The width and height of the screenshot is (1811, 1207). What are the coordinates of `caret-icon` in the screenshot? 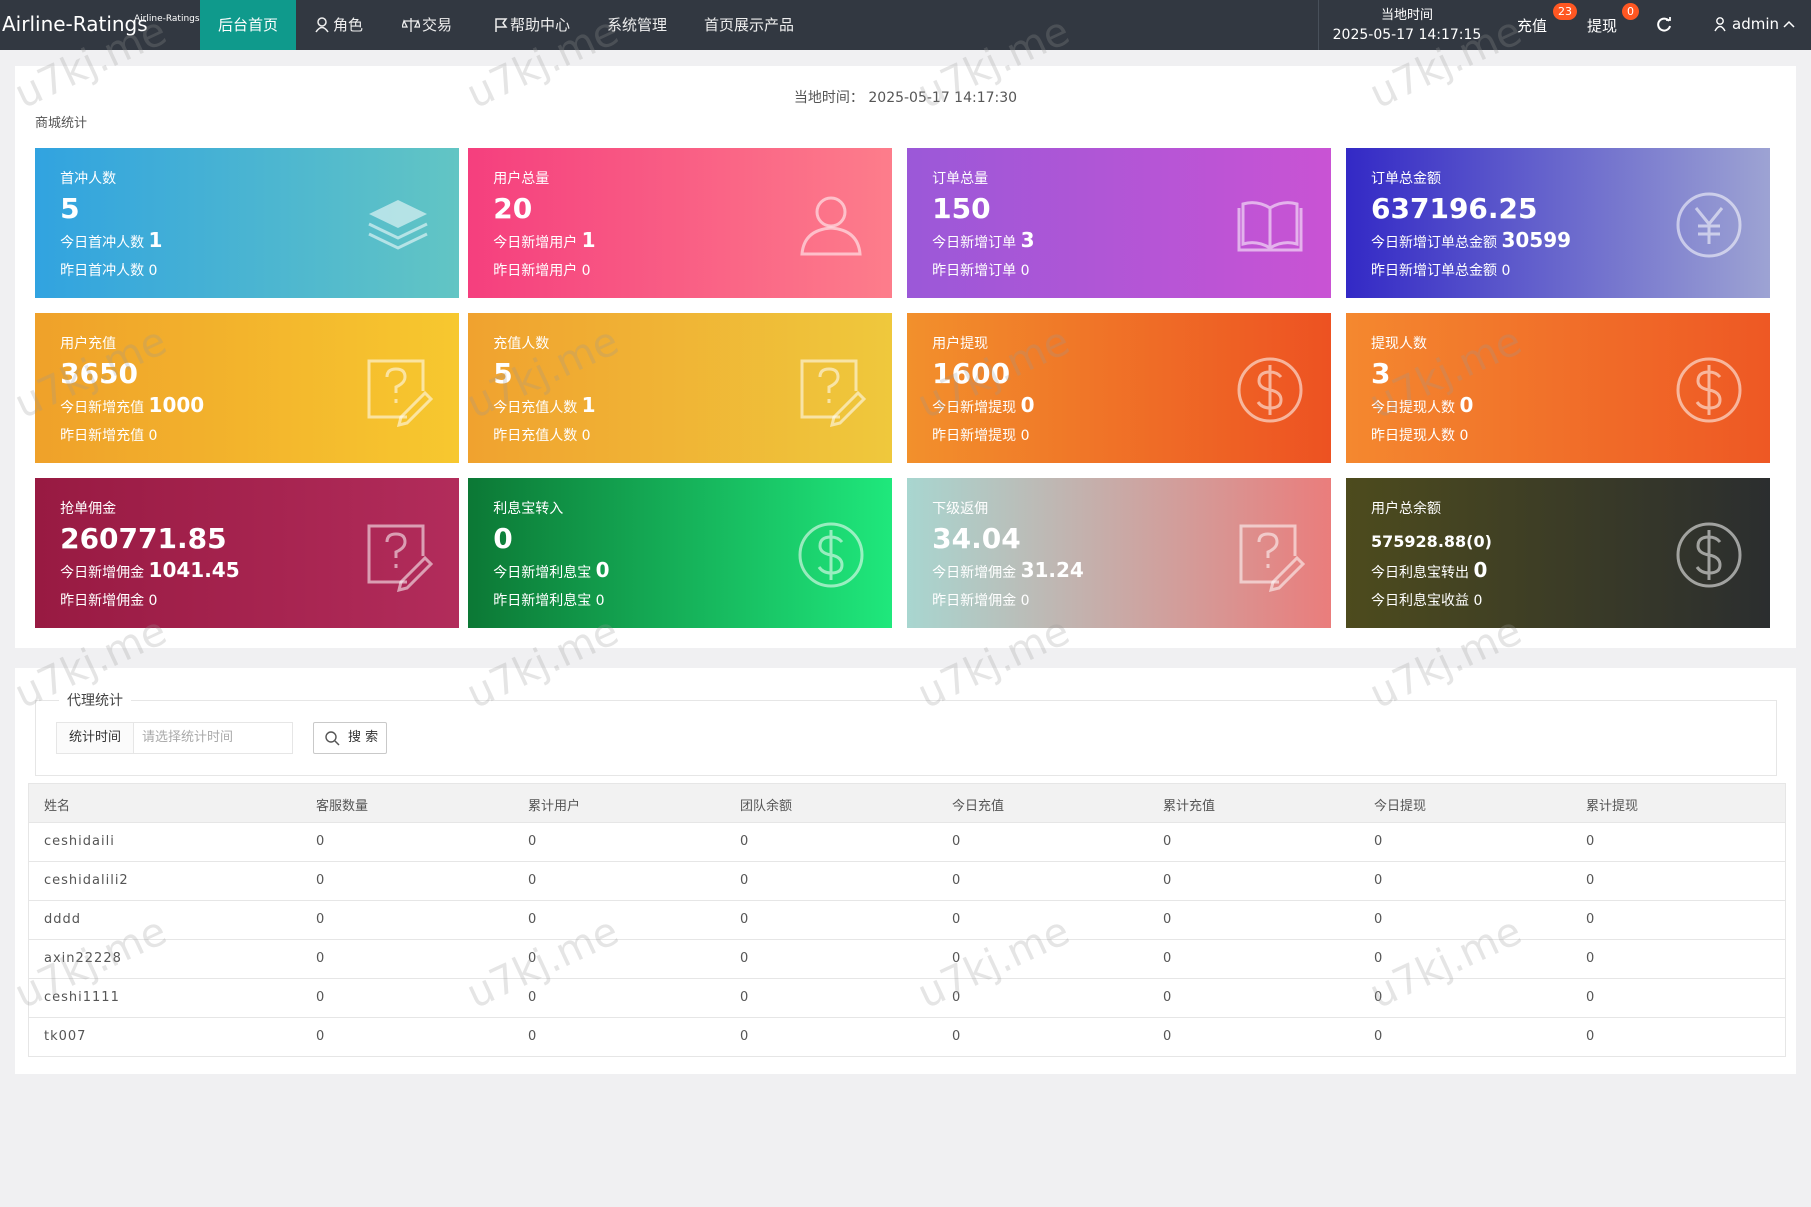 It's located at (1789, 24).